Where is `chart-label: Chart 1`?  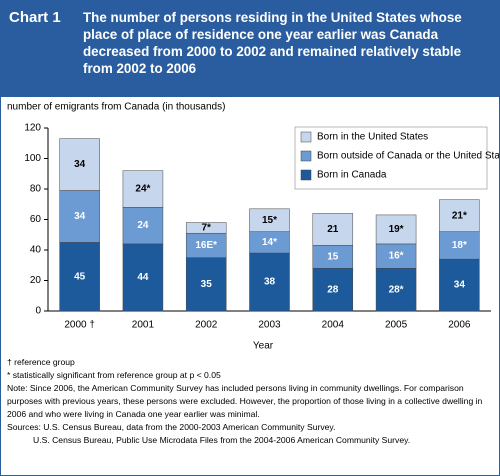
chart-label: Chart 1 is located at coordinates (35, 17).